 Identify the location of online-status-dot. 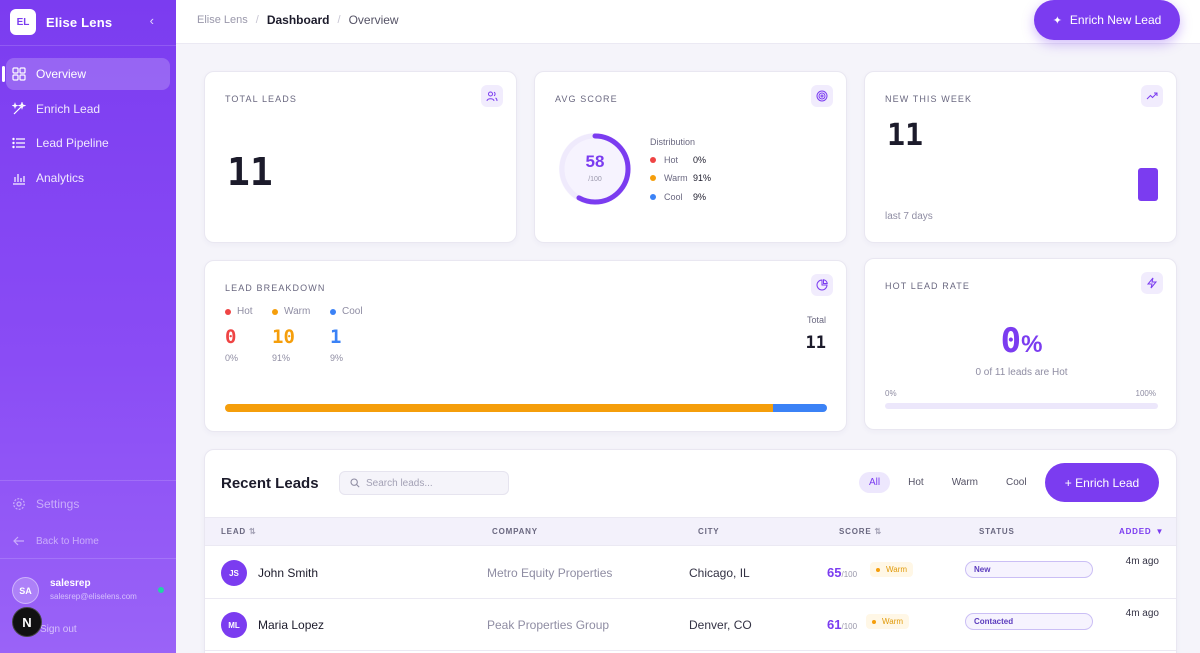
(161, 590).